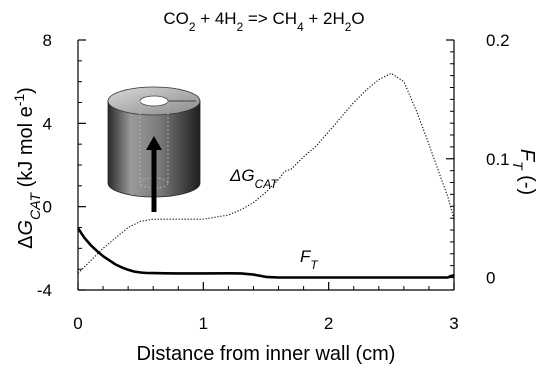 The width and height of the screenshot is (549, 372). Describe the element at coordinates (453, 323) in the screenshot. I see `x-tick-label: 3` at that location.